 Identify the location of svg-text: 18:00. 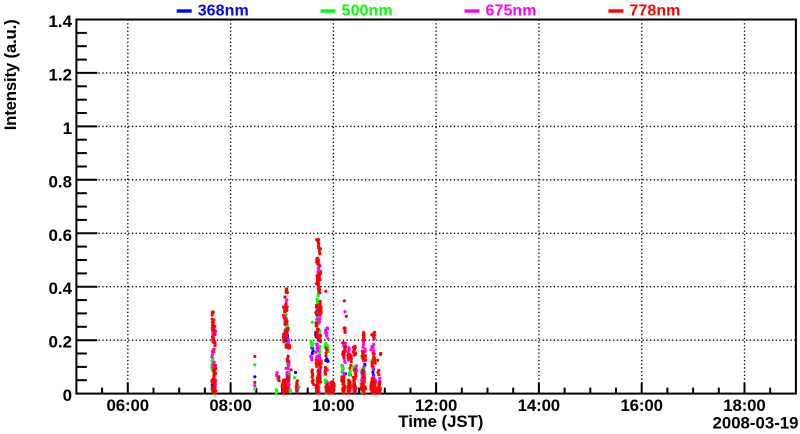
(744, 405).